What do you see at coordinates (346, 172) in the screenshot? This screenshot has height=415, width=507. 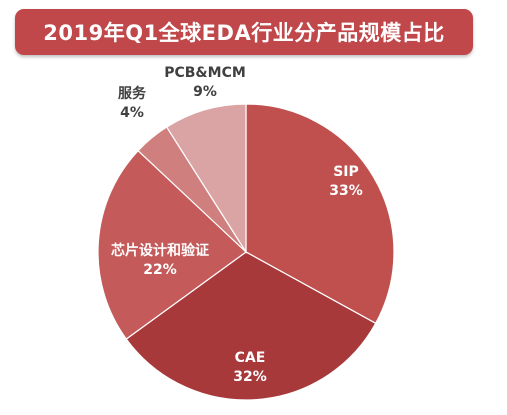 I see `slice-label: SIP` at bounding box center [346, 172].